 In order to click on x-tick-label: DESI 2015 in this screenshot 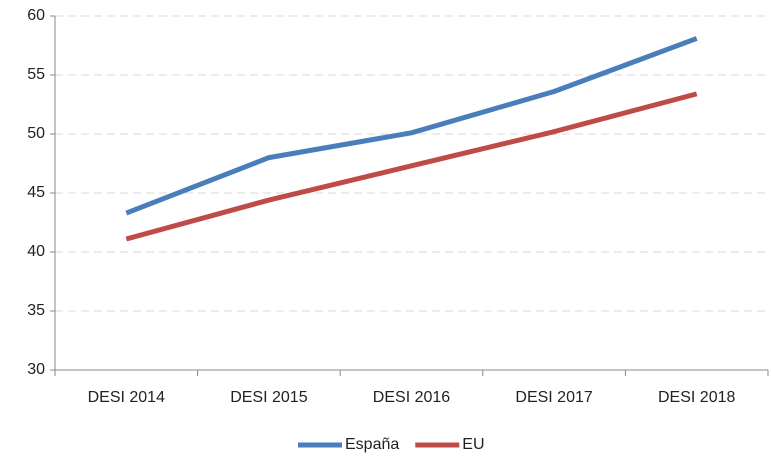, I will do `click(268, 397)`.